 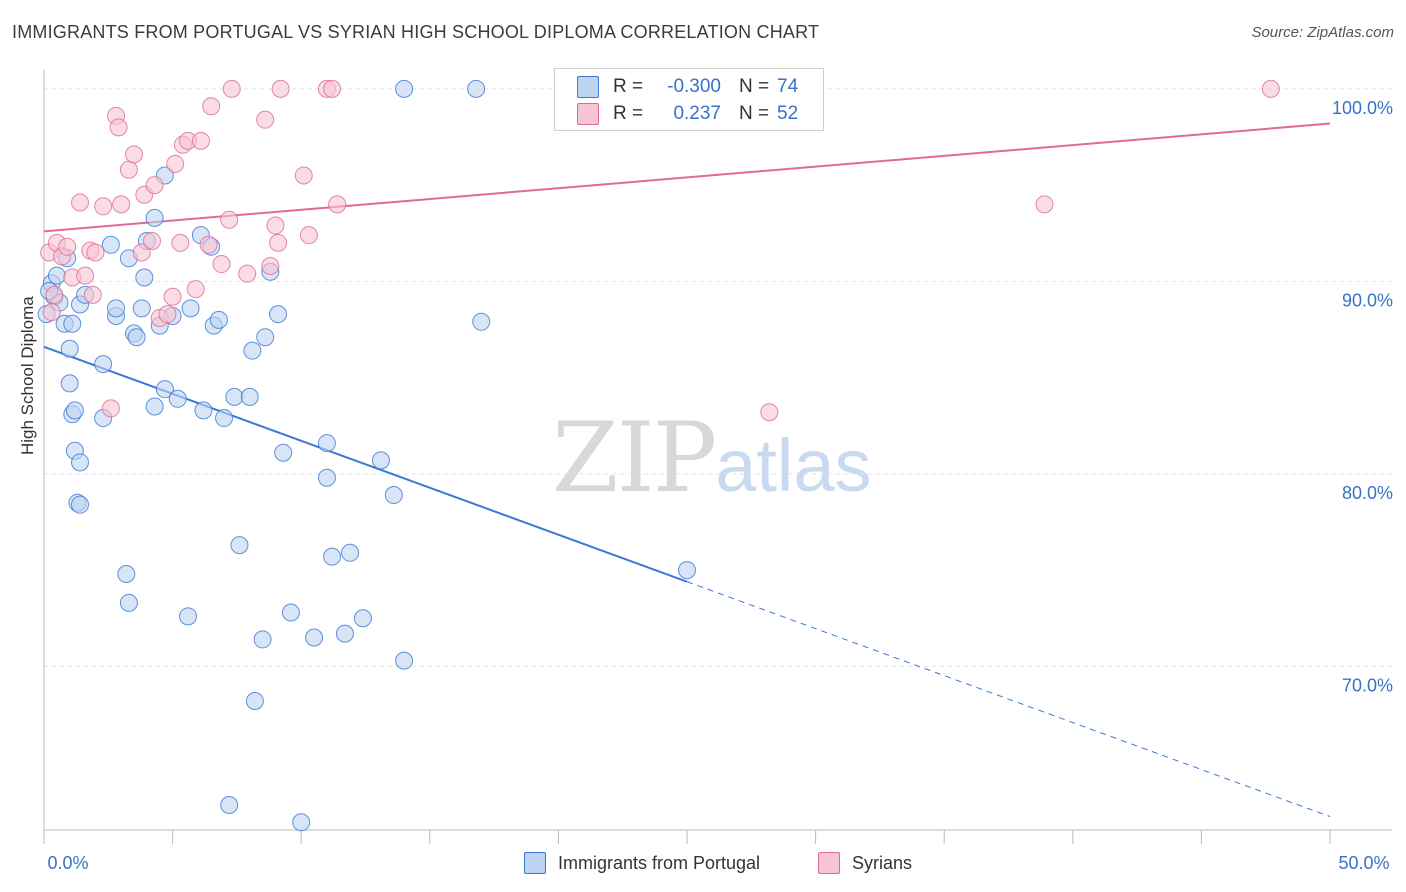 I want to click on correlation-legend: R = -0.300 N = 74 R = 0.237 N = 52, so click(x=689, y=99).